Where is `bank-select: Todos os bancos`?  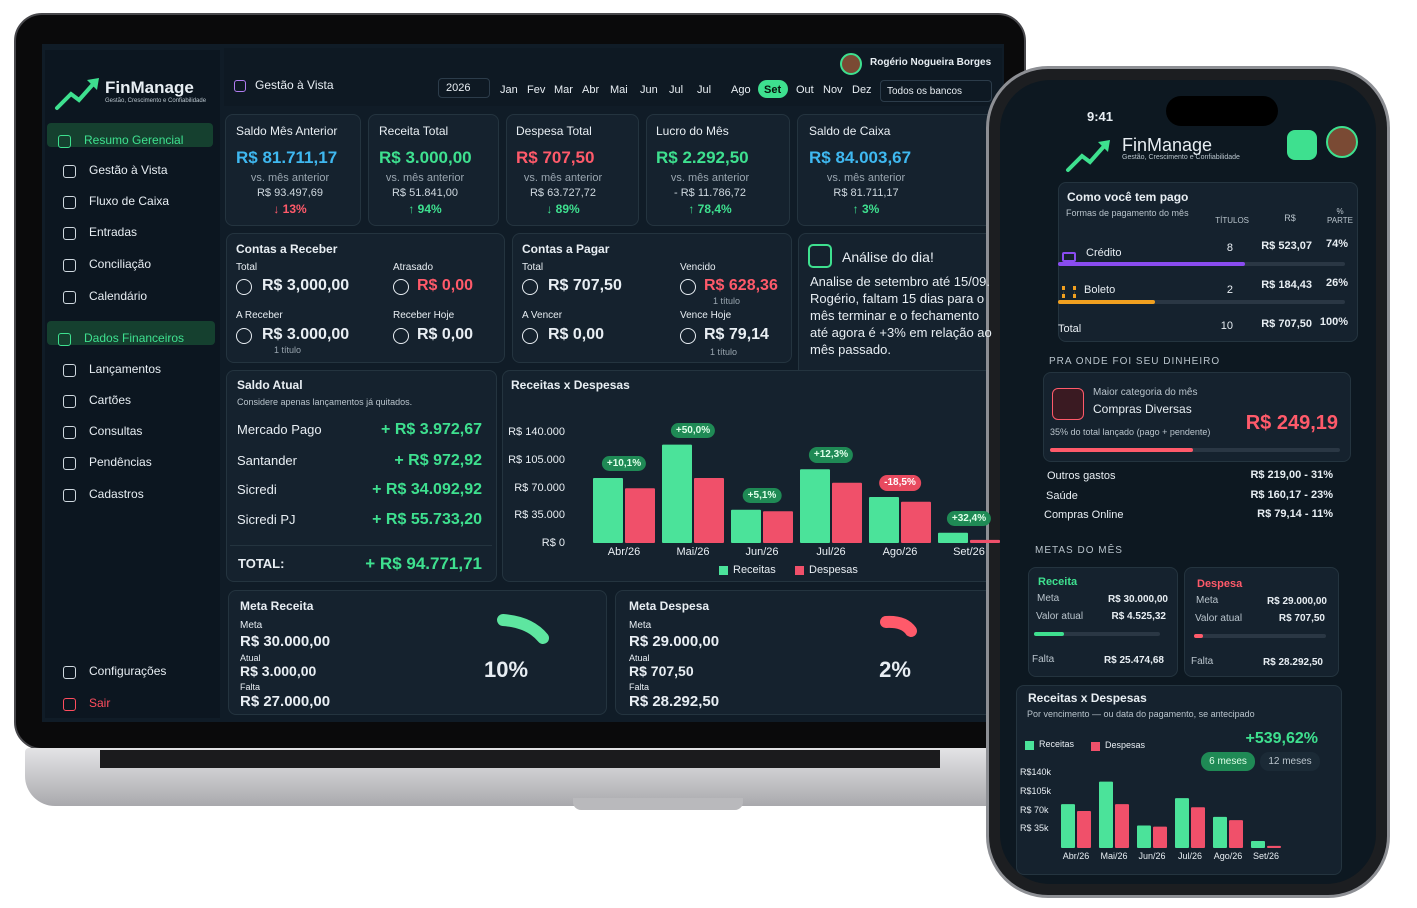 bank-select: Todos os bancos is located at coordinates (925, 91).